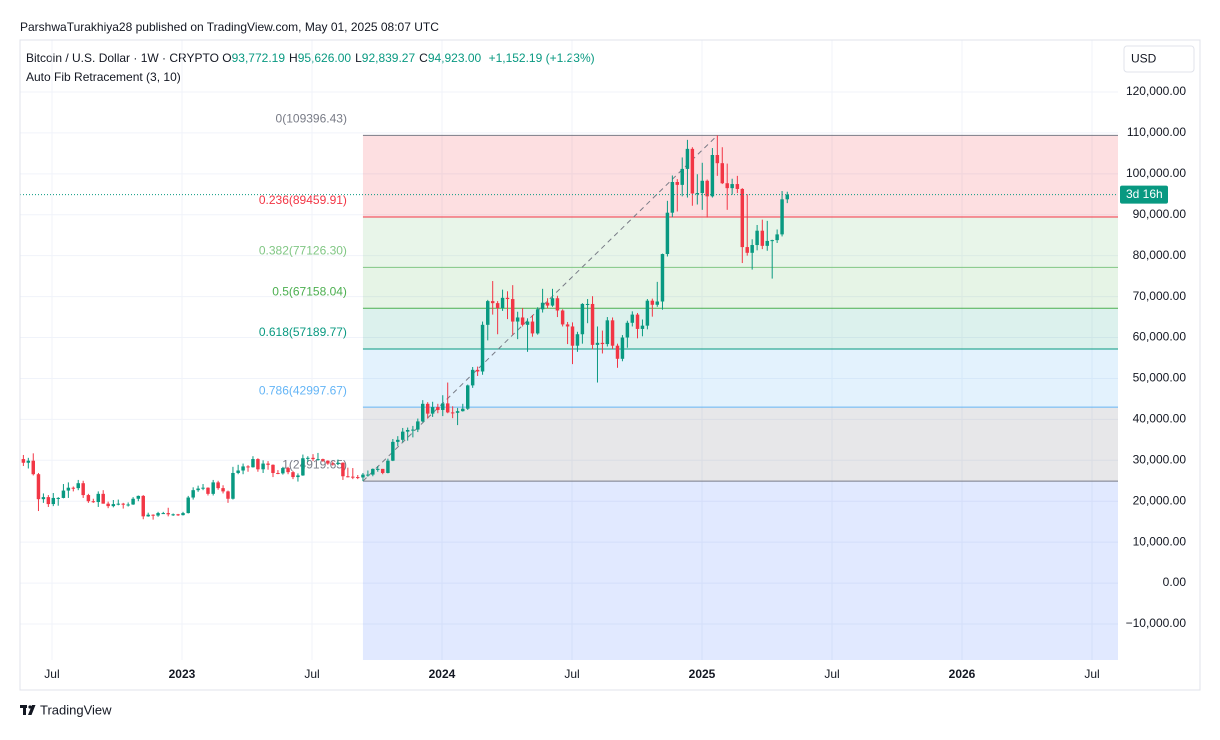  I want to click on y-tick-label: 50,000.00, so click(1160, 378).